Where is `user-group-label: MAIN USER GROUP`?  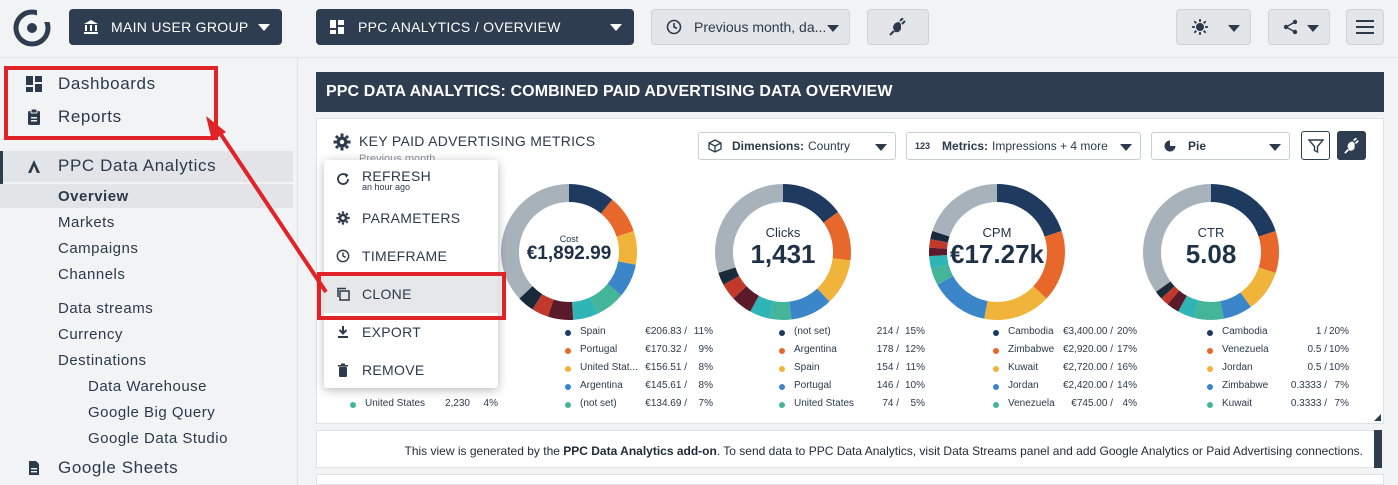
user-group-label: MAIN USER GROUP is located at coordinates (180, 27).